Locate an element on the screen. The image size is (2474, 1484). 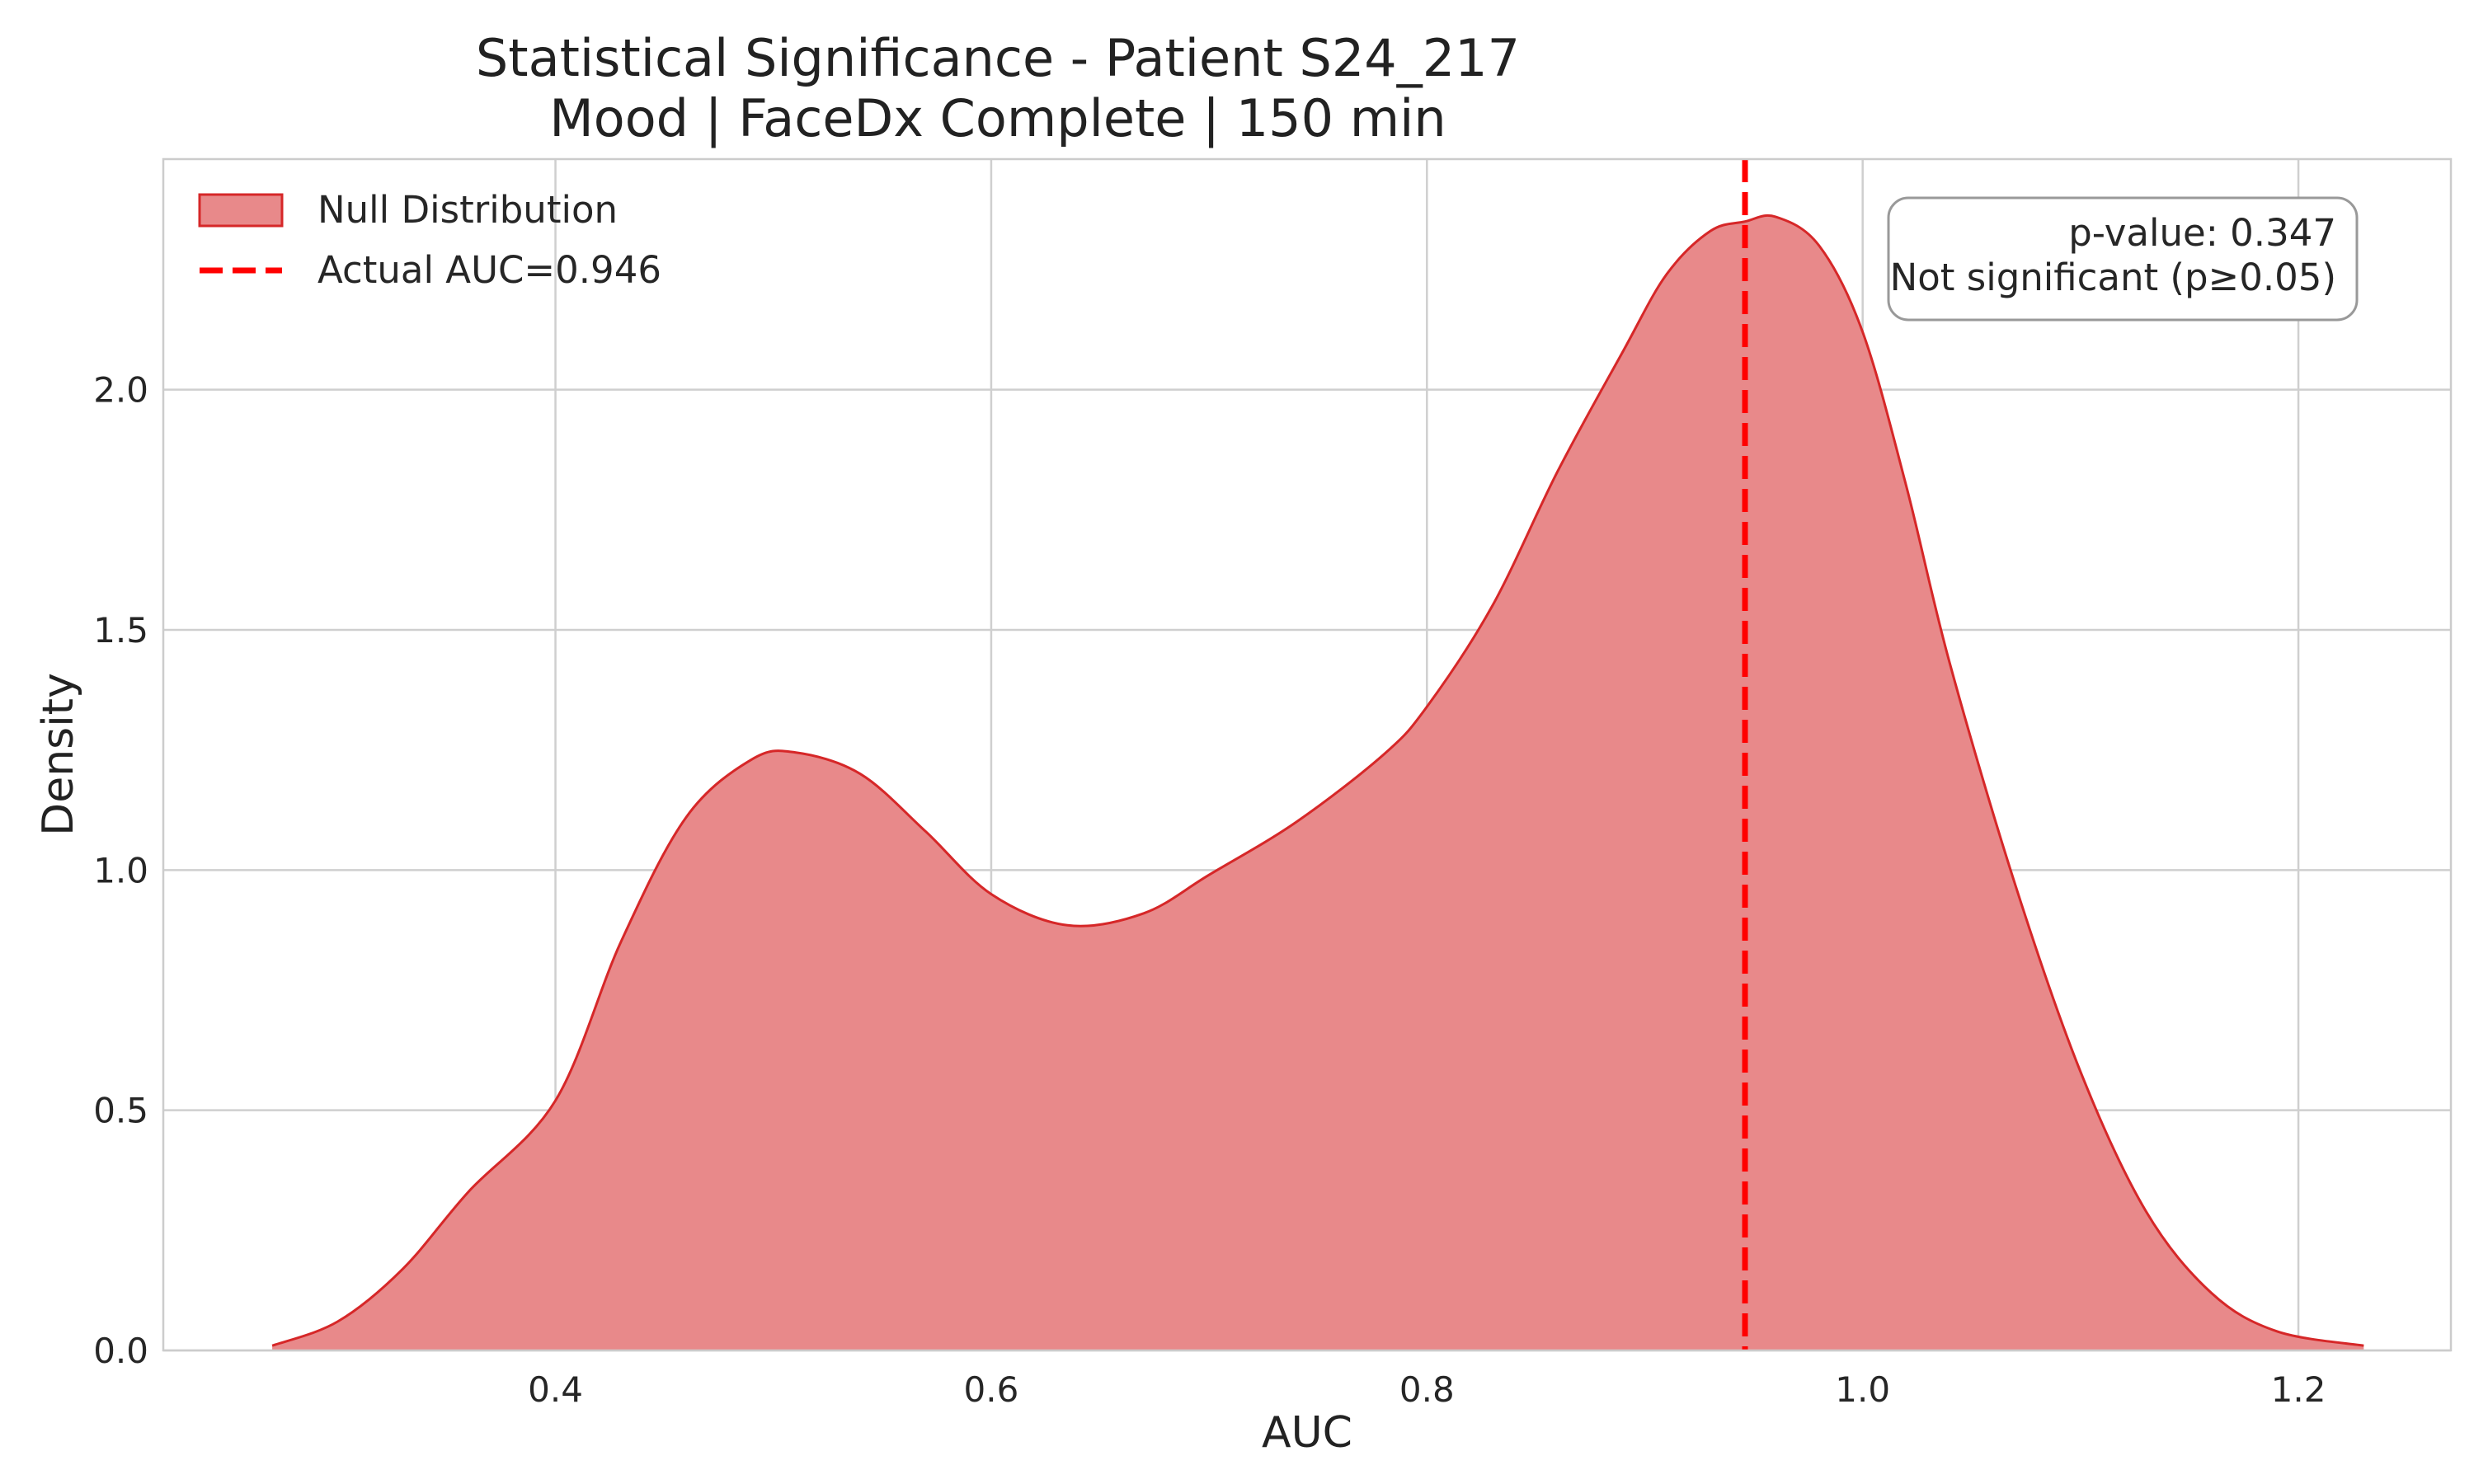
x-tick-labels: 0.4 0.6 0.8 1.0 1.2 is located at coordinates (1427, 1389).